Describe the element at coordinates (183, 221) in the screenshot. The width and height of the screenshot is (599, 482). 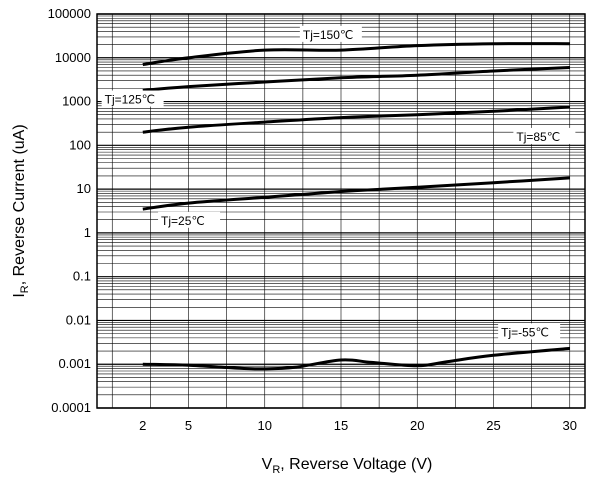
I see `annotation-label: Tj=25℃` at that location.